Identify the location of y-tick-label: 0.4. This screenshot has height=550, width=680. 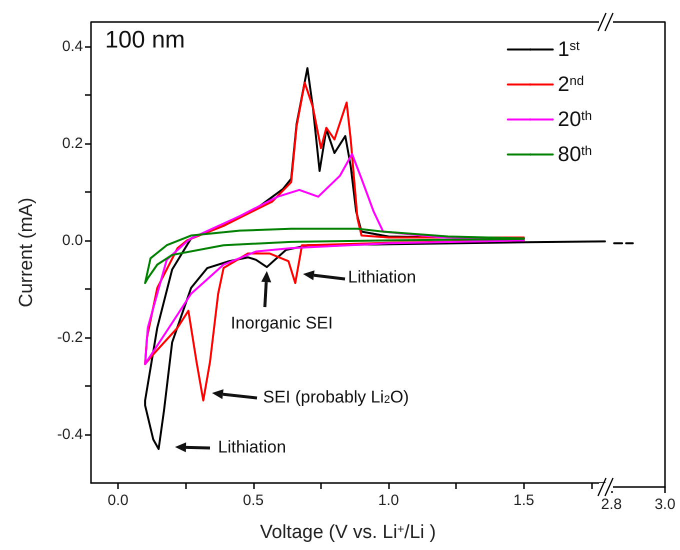
(72, 46).